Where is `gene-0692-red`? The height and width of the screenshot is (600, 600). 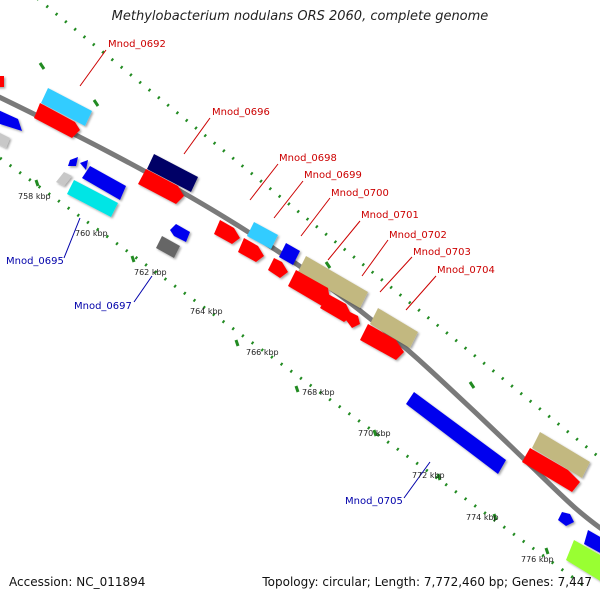
gene-0692-red is located at coordinates (57, 120).